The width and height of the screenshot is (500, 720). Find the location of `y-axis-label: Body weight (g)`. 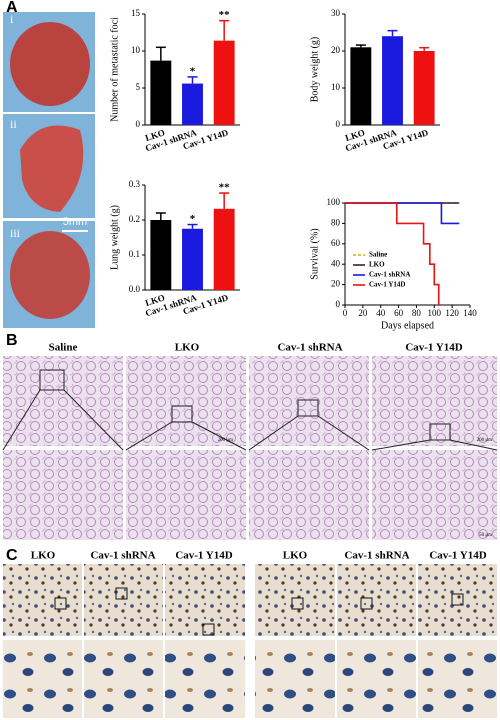

y-axis-label: Body weight (g) is located at coordinates (314, 70).